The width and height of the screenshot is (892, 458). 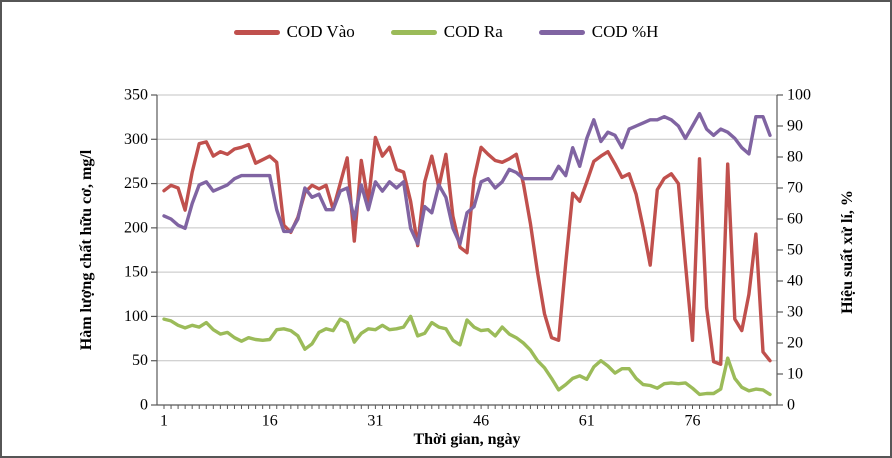 I want to click on y-right-tick-label: 10, so click(x=795, y=374).